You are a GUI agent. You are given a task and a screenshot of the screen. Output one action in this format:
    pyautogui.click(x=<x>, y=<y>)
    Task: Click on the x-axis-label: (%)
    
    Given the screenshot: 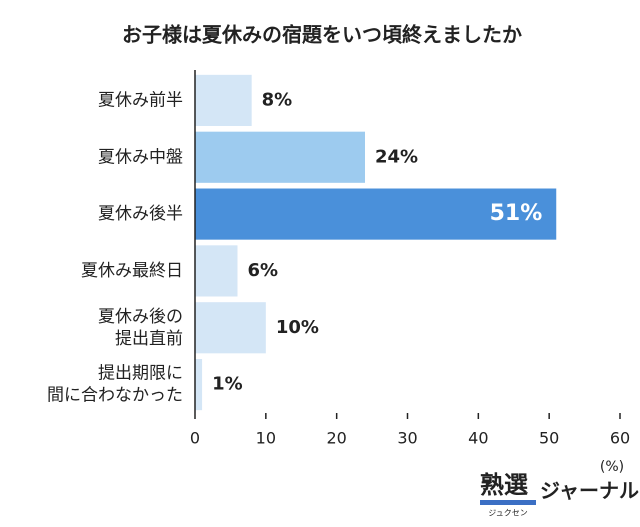 What is the action you would take?
    pyautogui.click(x=612, y=467)
    